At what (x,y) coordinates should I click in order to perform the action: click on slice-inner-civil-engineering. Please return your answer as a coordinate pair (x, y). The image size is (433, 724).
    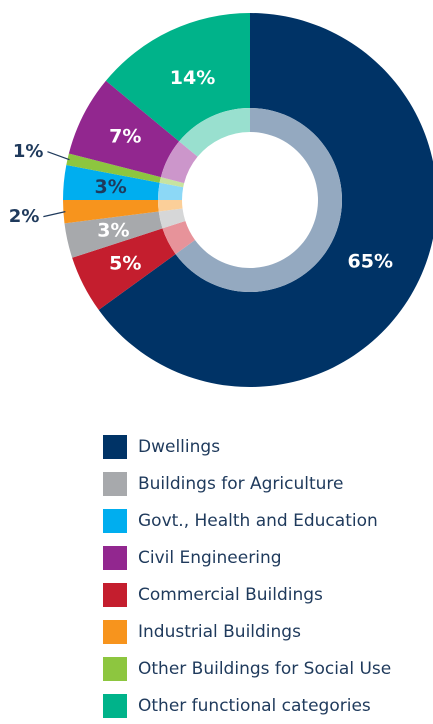
    Looking at the image, I should click on (179, 162).